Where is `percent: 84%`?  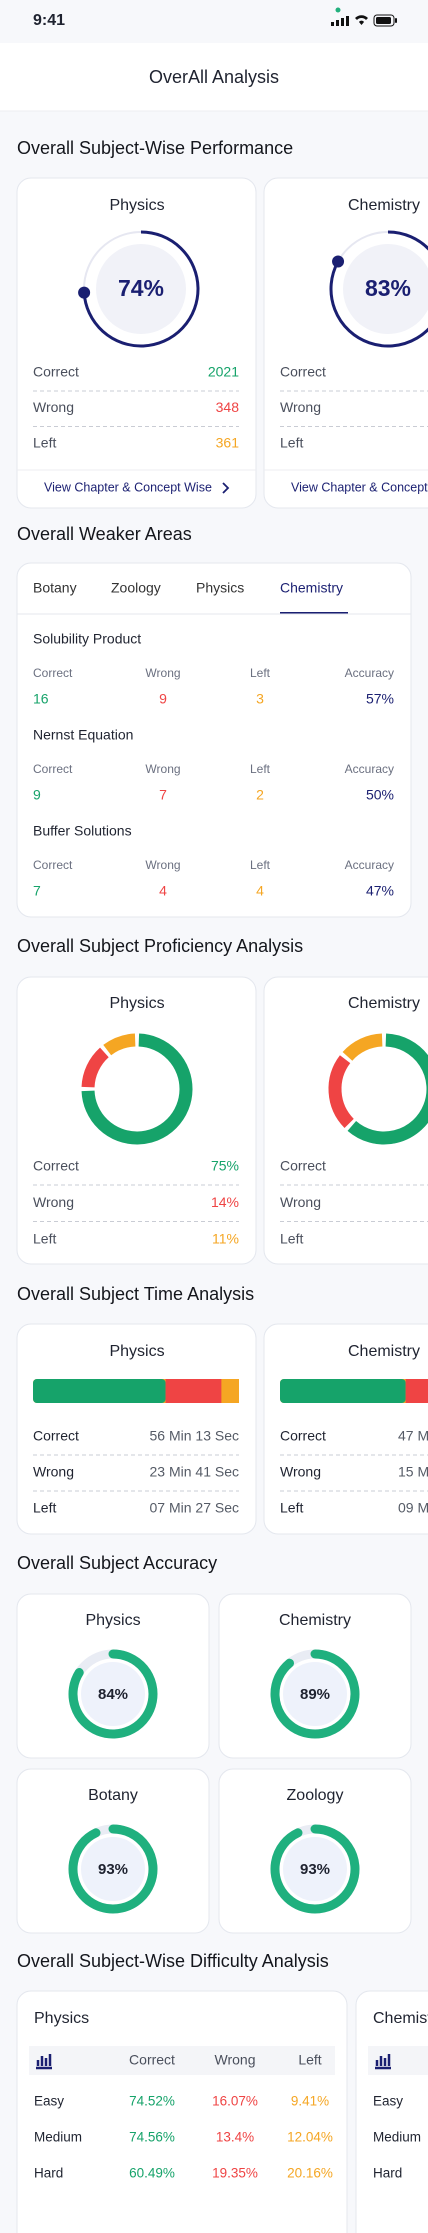
percent: 84% is located at coordinates (113, 1694).